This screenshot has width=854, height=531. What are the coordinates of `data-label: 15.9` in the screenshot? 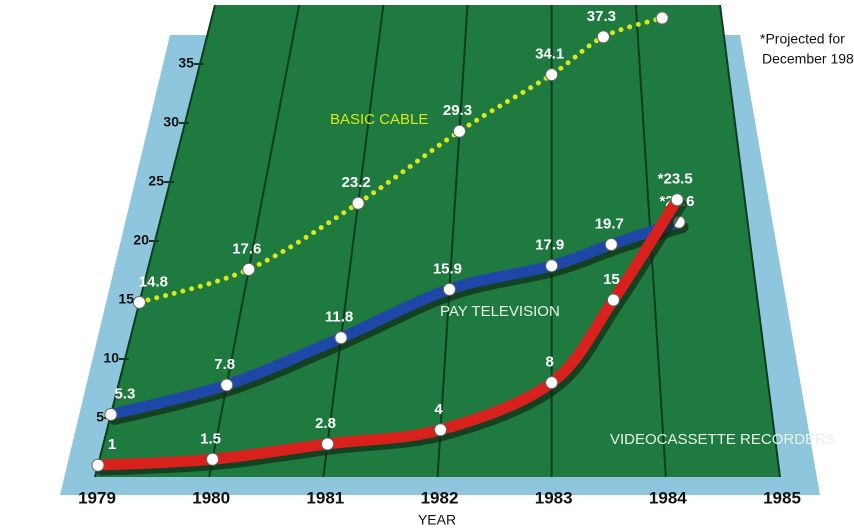 It's located at (447, 268).